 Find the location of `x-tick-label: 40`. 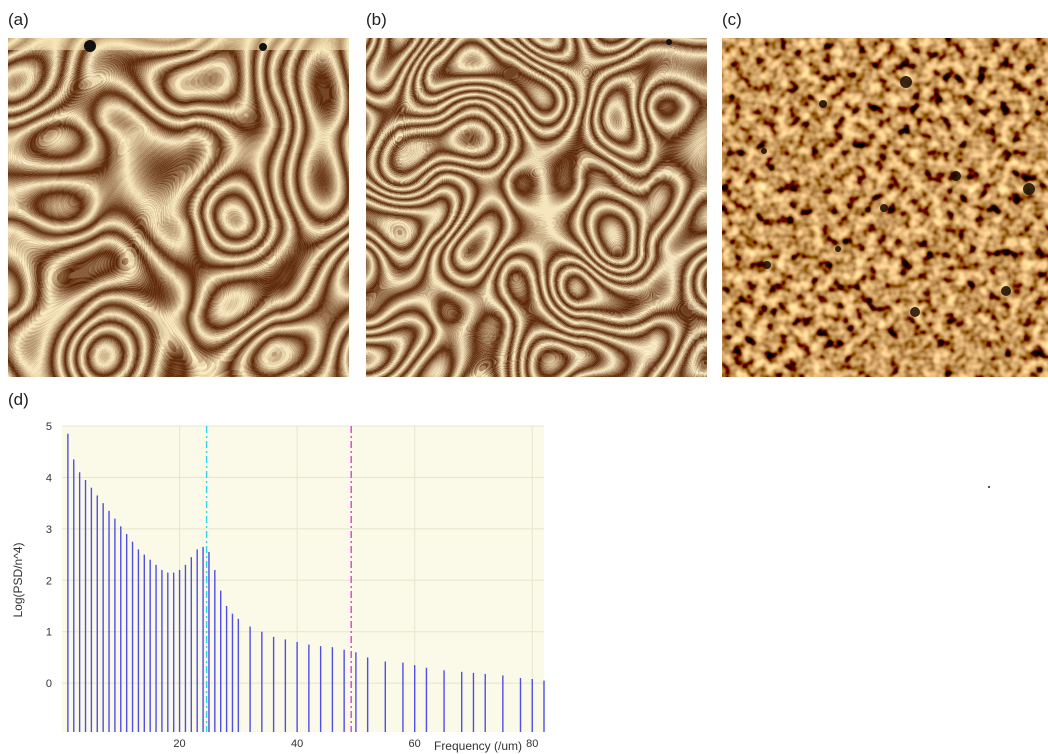

x-tick-label: 40 is located at coordinates (297, 744).